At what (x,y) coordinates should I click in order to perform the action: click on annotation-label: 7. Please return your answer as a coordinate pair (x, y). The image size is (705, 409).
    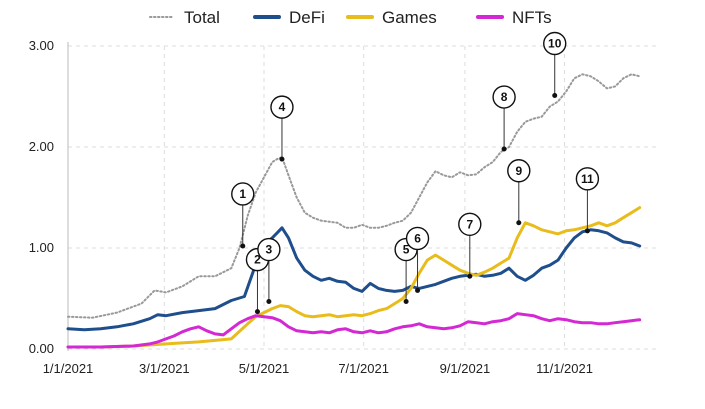
    Looking at the image, I should click on (469, 224).